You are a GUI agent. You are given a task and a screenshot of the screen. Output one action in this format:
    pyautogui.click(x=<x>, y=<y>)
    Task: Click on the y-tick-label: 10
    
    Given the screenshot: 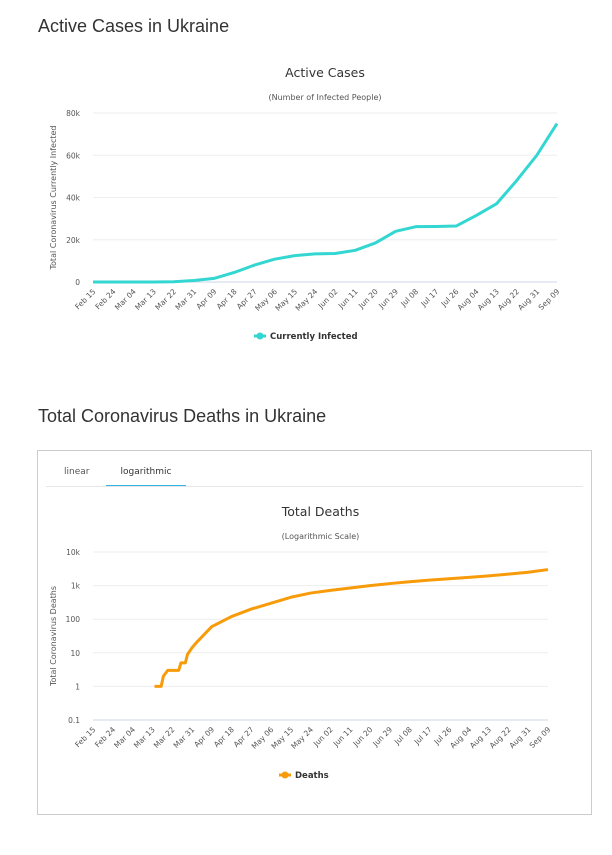 What is the action you would take?
    pyautogui.click(x=75, y=653)
    